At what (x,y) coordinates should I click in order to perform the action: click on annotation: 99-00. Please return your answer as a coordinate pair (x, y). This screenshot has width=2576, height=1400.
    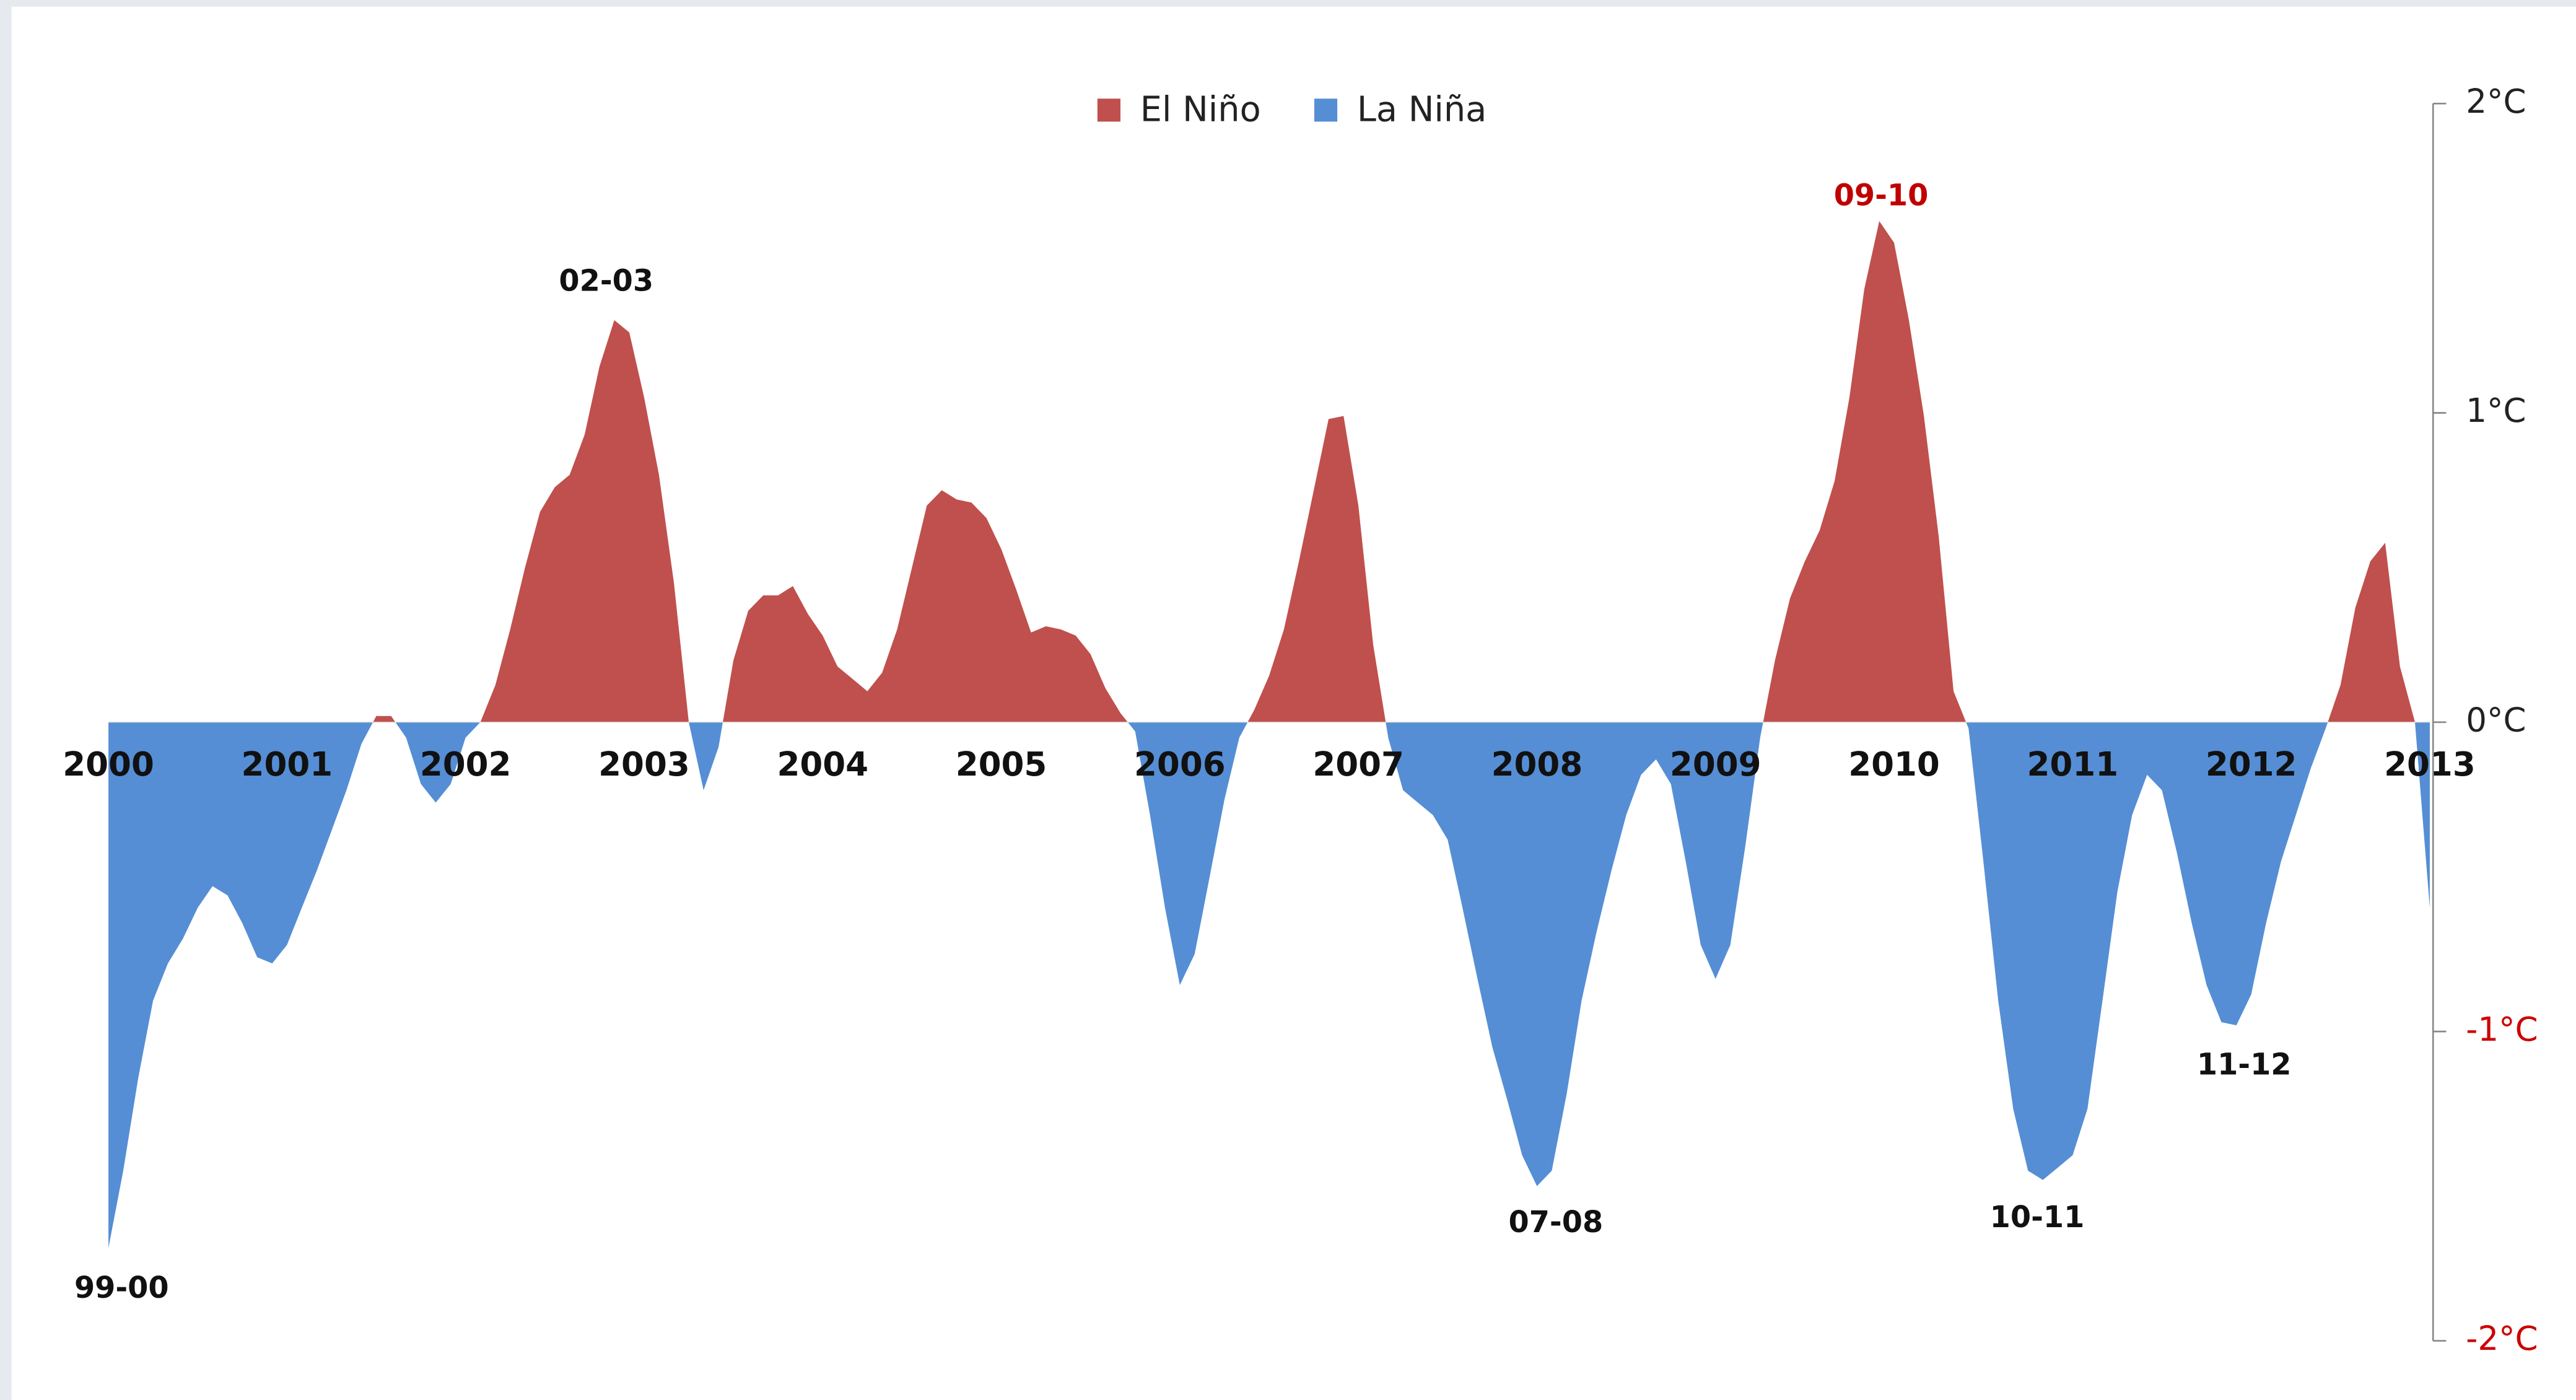
    Looking at the image, I should click on (121, 1288).